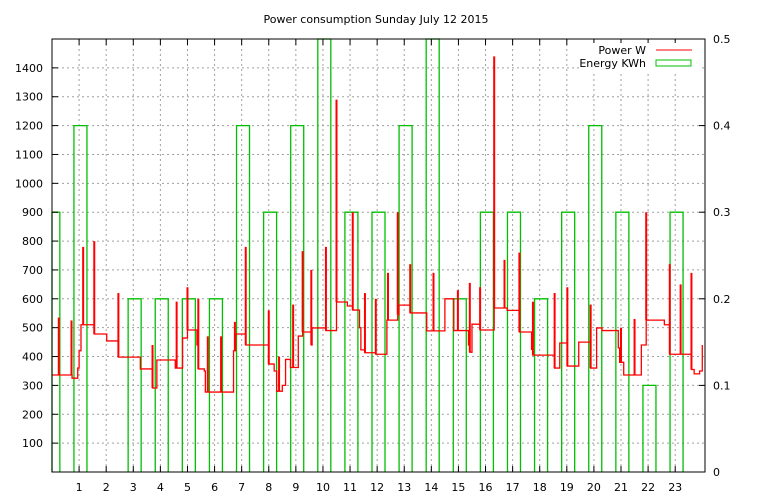  Describe the element at coordinates (29, 154) in the screenshot. I see `y-tick-label: 1100` at that location.